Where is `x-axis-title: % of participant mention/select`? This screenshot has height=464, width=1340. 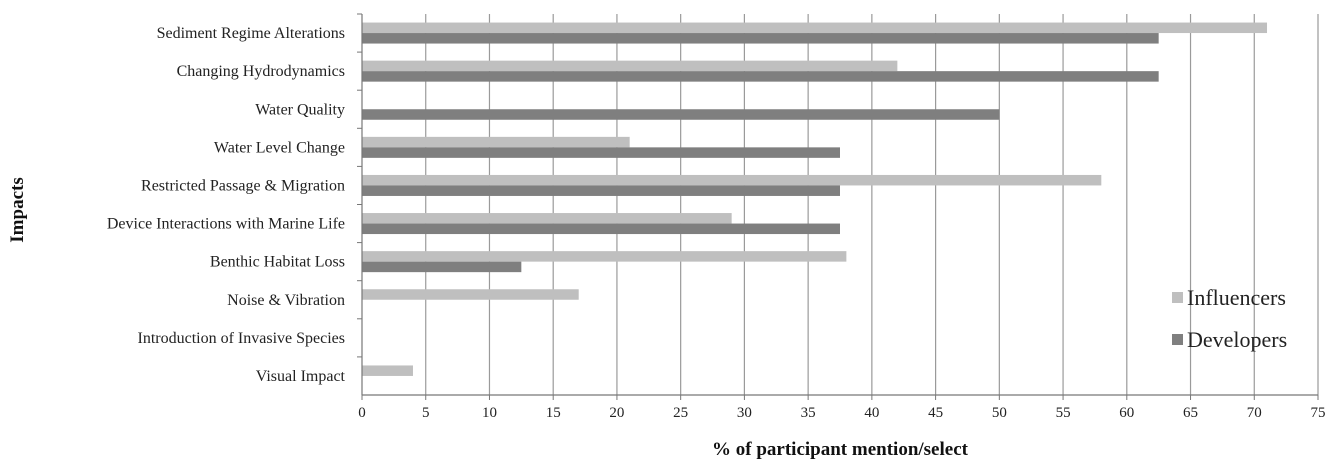
x-axis-title: % of participant mention/select is located at coordinates (840, 449).